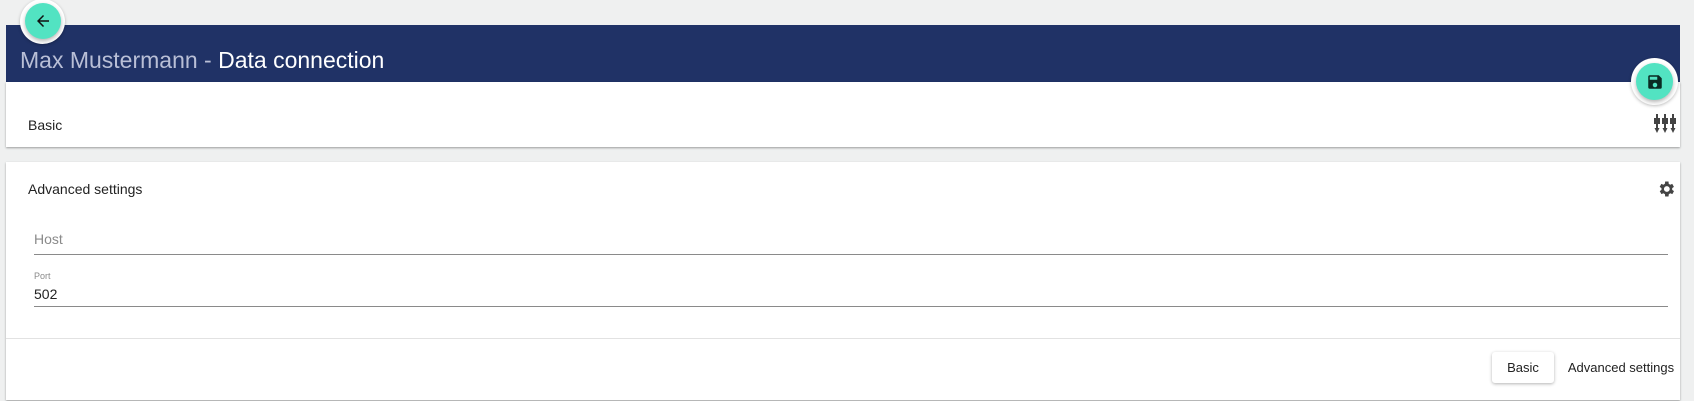  Describe the element at coordinates (1621, 367) in the screenshot. I see `advanced-settings-button: Advanced settings` at that location.